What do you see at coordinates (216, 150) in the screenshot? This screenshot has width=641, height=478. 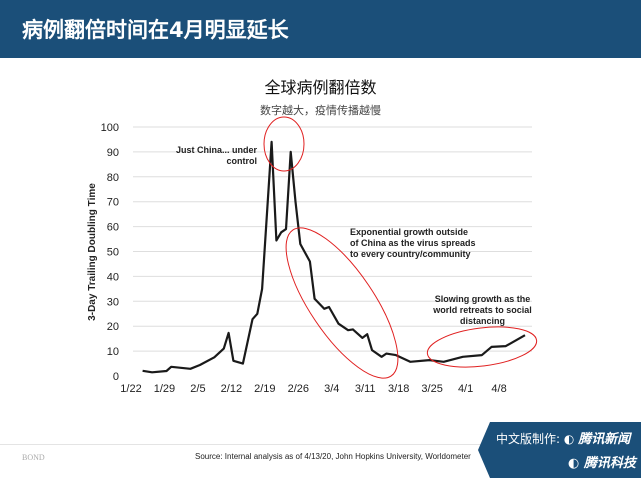 I see `annotation-line: Just China... under` at bounding box center [216, 150].